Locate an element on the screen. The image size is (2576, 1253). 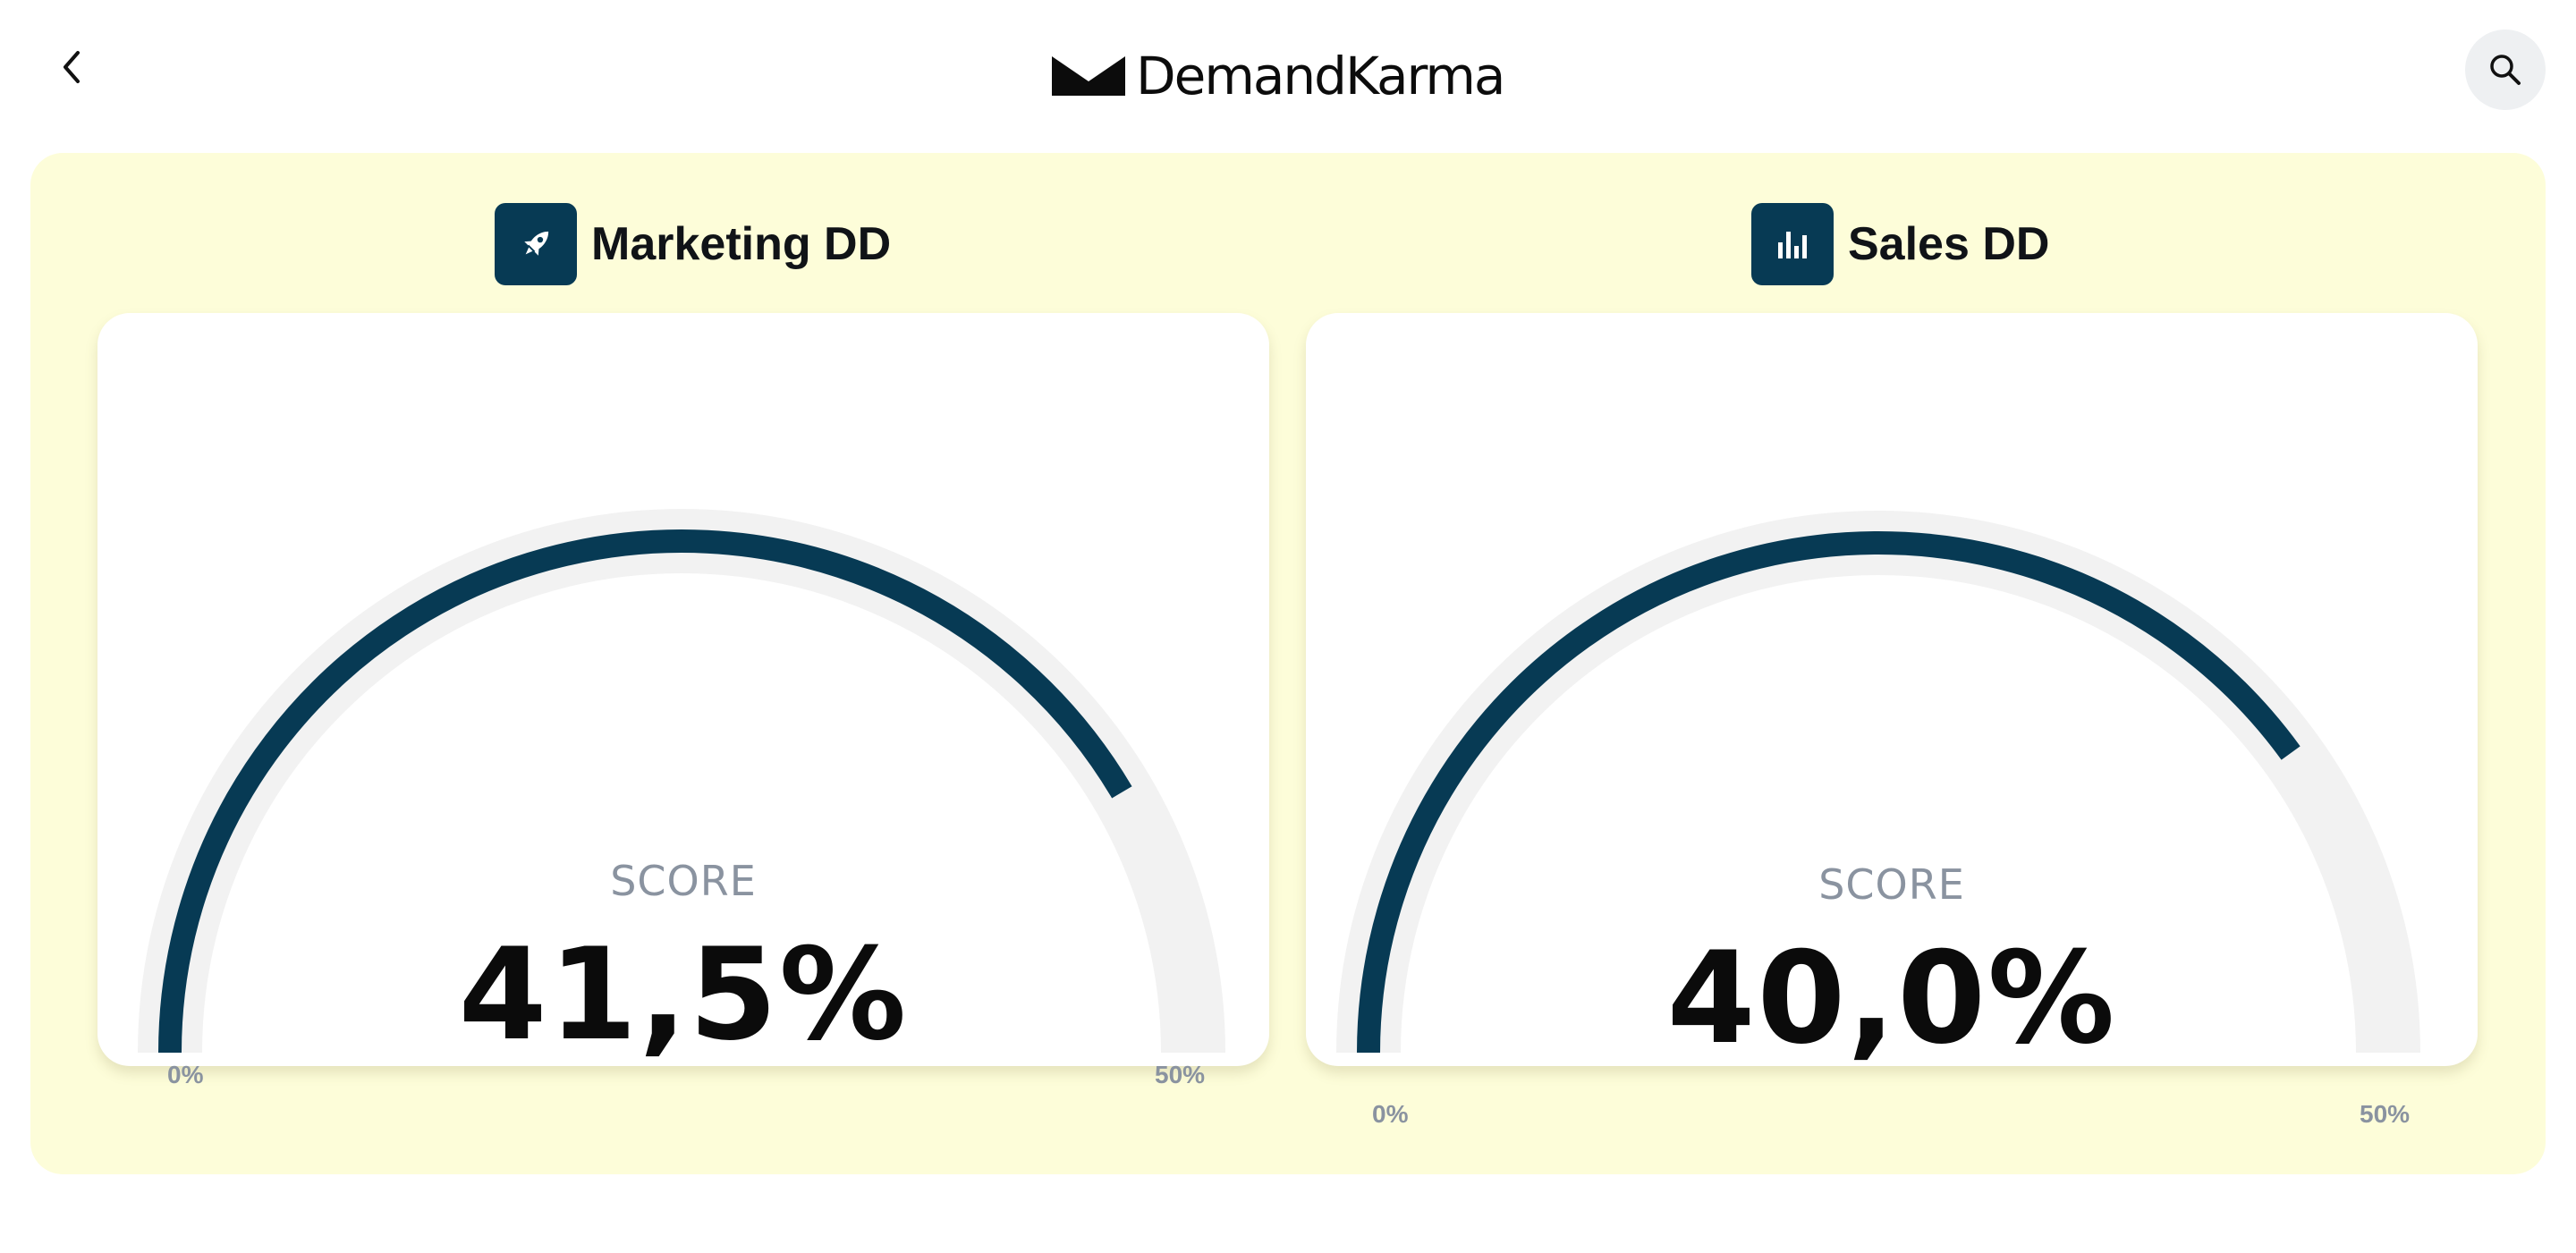
bar-chart-icon is located at coordinates (1792, 244).